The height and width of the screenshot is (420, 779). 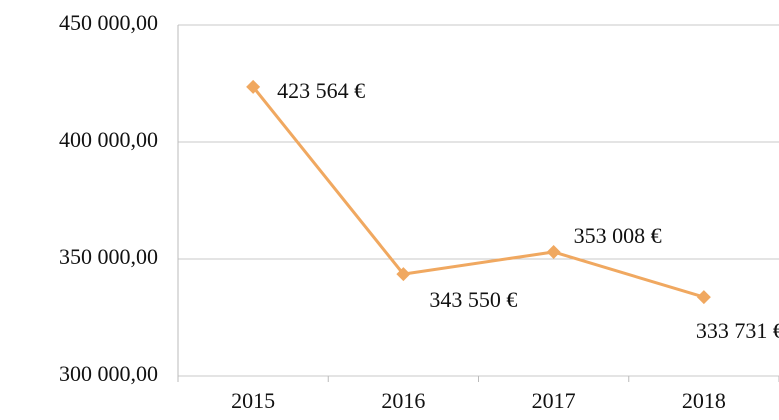 What do you see at coordinates (618, 235) in the screenshot?
I see `data-label: 353 008 €` at bounding box center [618, 235].